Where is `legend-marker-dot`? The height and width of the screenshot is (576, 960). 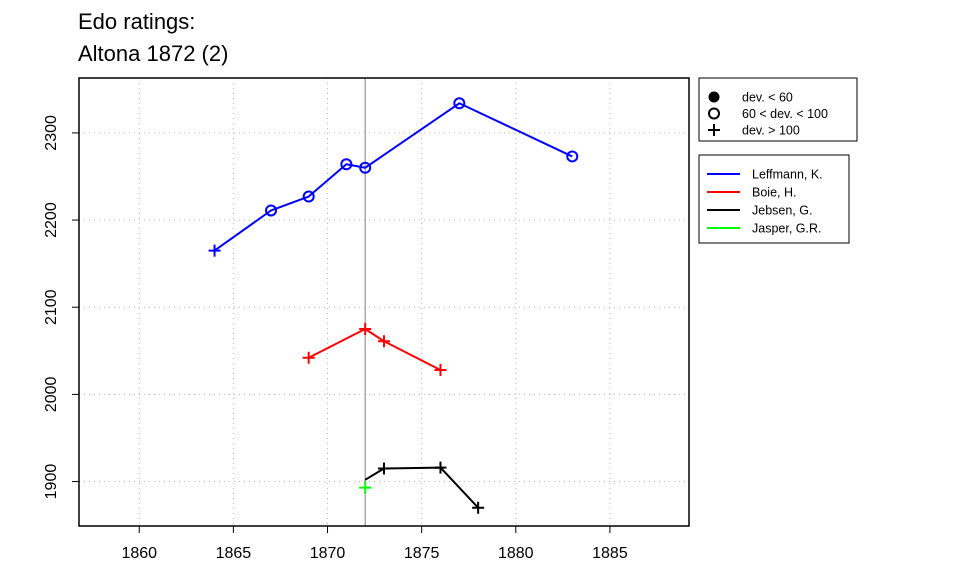
legend-marker-dot is located at coordinates (714, 97).